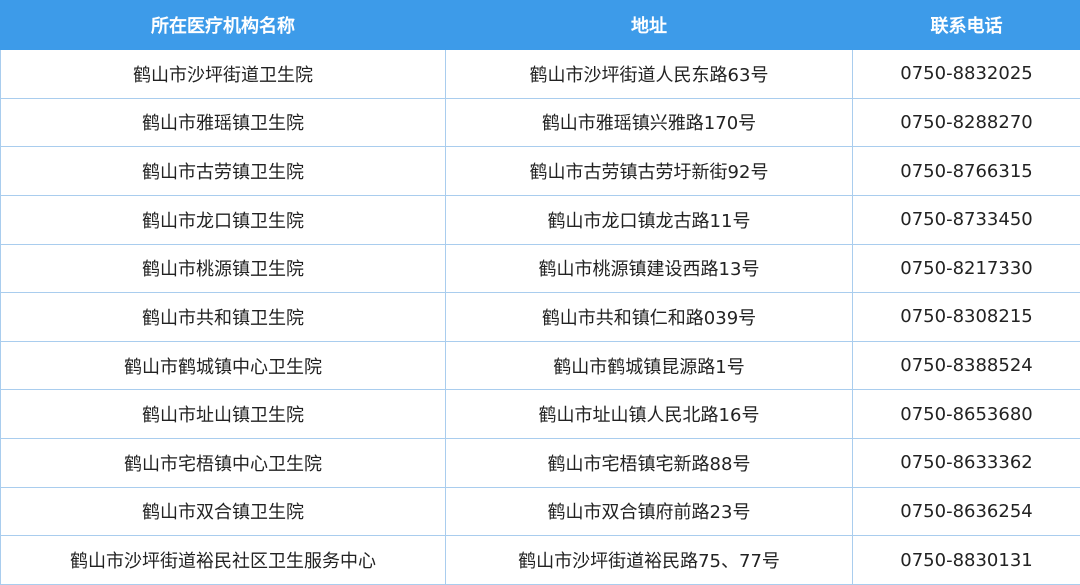 The width and height of the screenshot is (1080, 585). I want to click on table-cell: 鹤山市龙口镇卫生院, so click(223, 219).